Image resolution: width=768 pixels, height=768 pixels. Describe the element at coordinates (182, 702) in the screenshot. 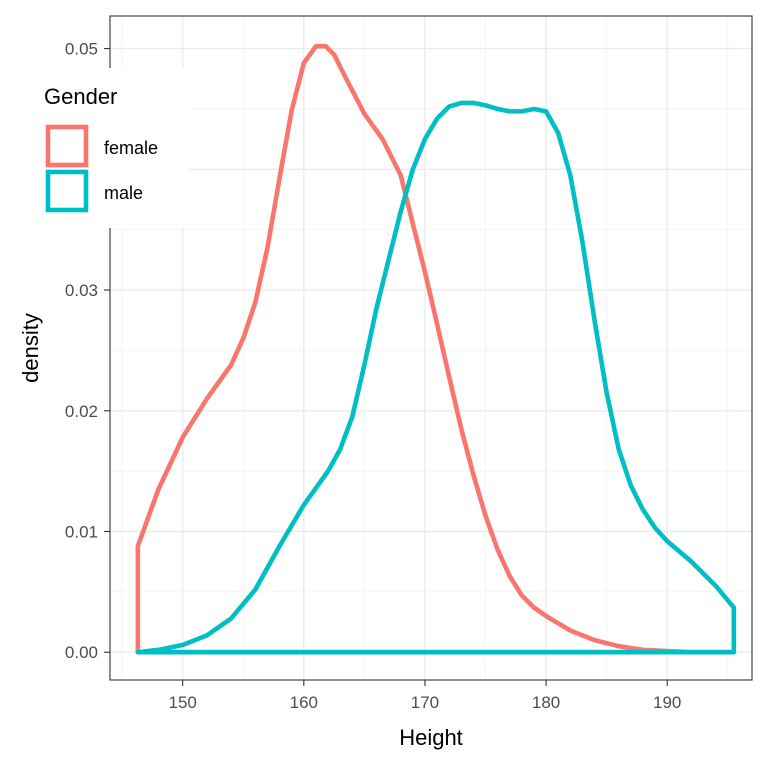

I see `x-tick-label: 150` at that location.